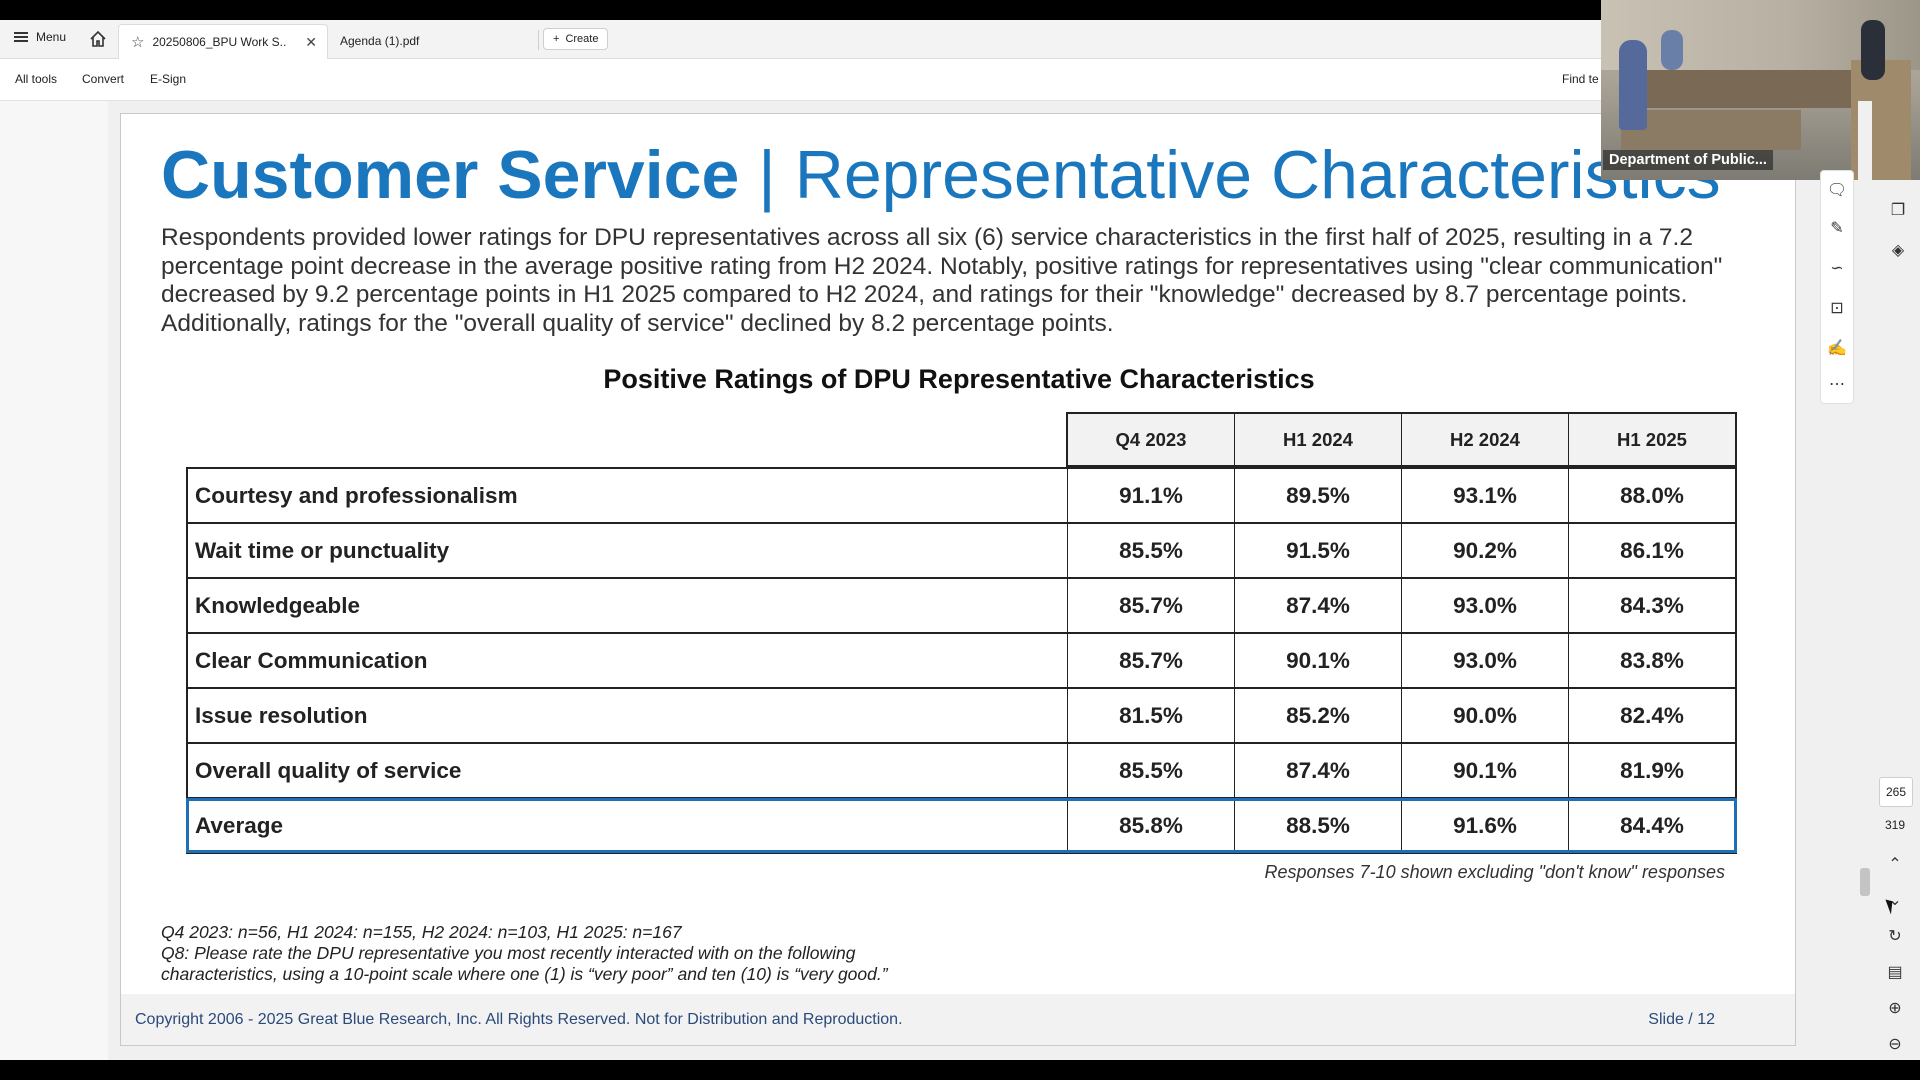  I want to click on create-button: + Create, so click(576, 39).